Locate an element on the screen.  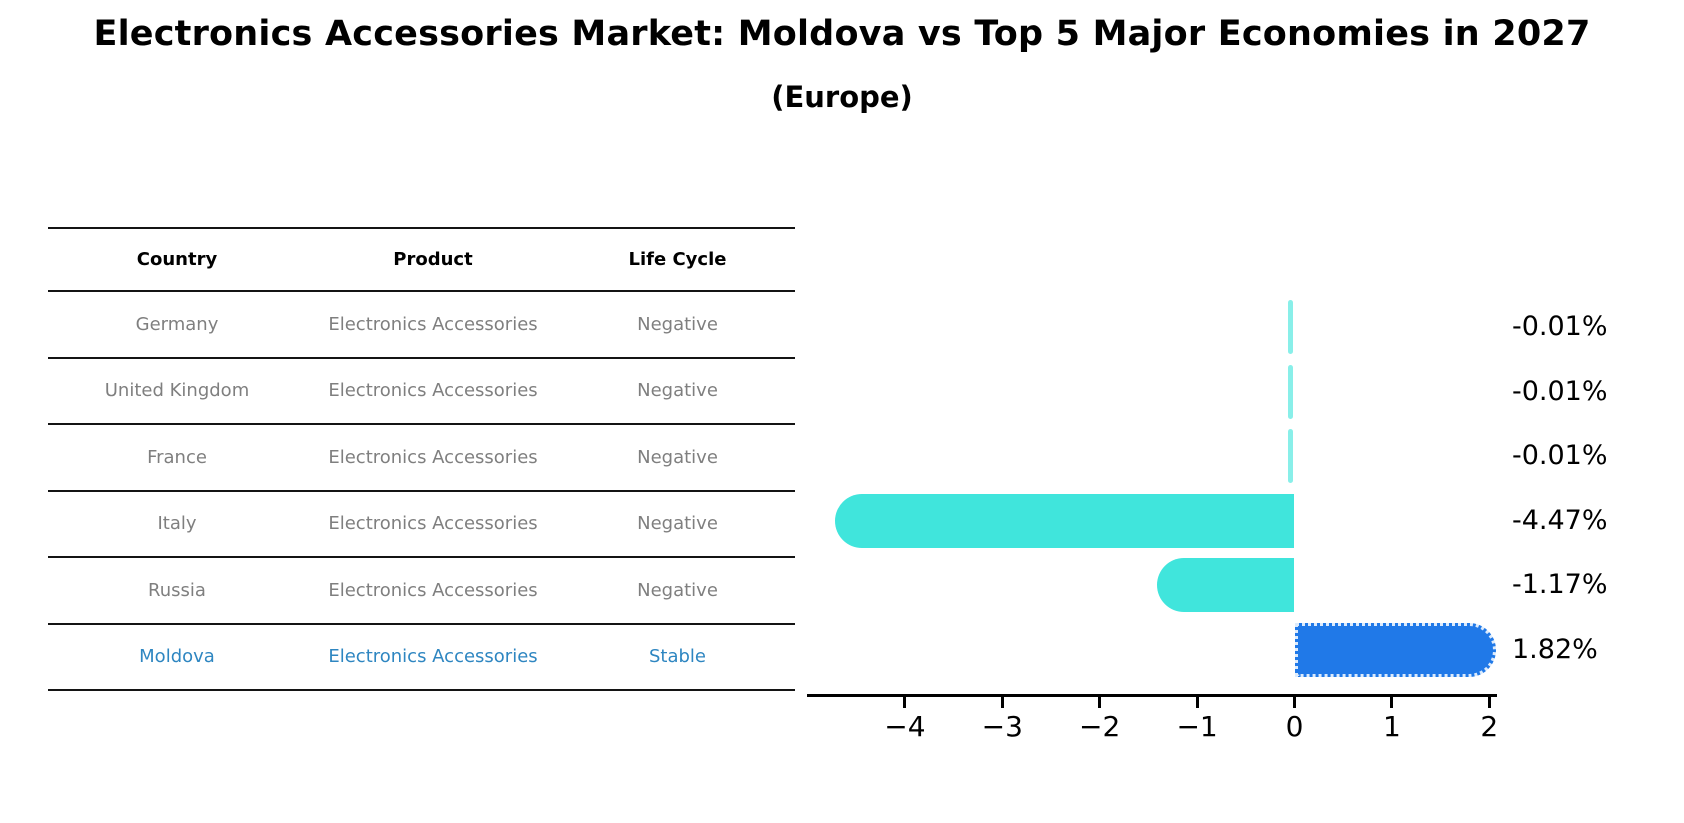
bar-value-label: 1.82% is located at coordinates (1555, 649).